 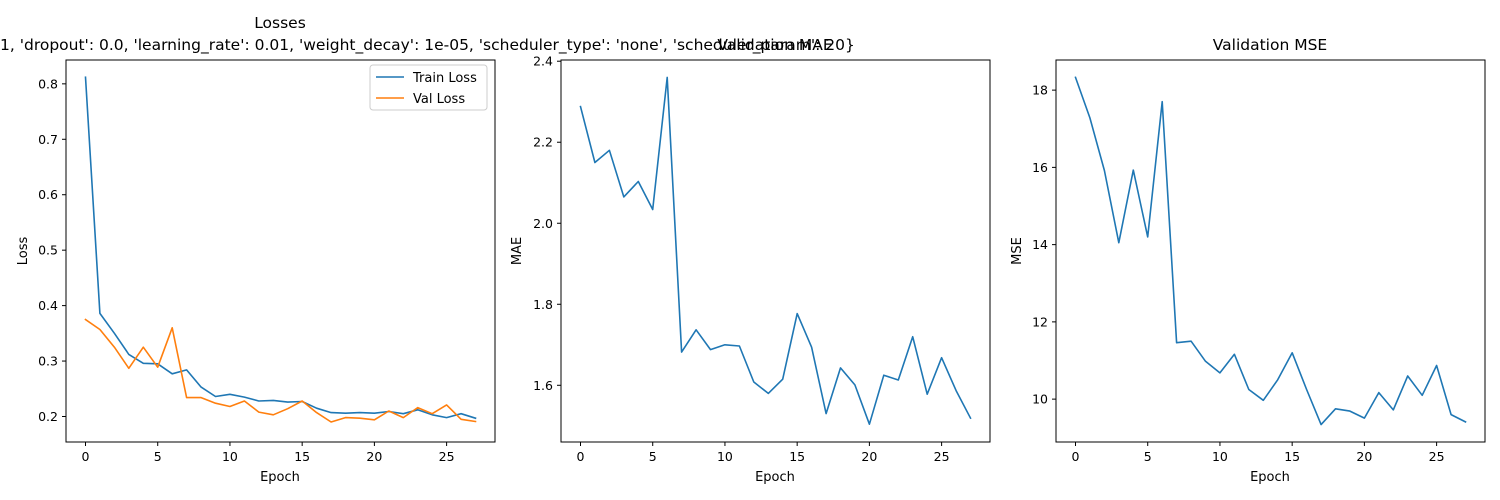 What do you see at coordinates (48, 250) in the screenshot?
I see `losses-y-tick-label: 0.5` at bounding box center [48, 250].